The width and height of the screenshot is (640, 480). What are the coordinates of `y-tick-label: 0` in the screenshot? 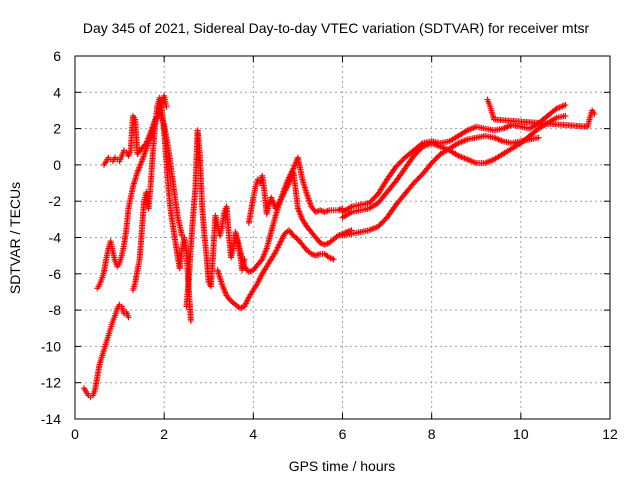 It's located at (57, 165).